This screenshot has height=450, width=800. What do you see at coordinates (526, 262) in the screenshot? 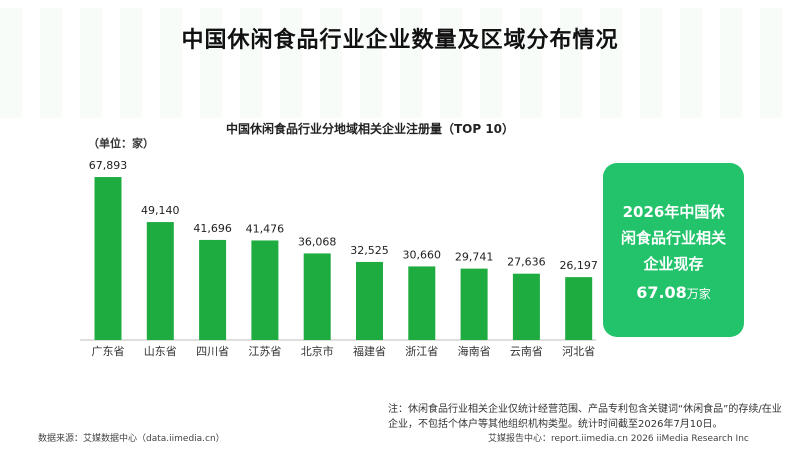
I see `bar-value-label-8: 27,636` at bounding box center [526, 262].